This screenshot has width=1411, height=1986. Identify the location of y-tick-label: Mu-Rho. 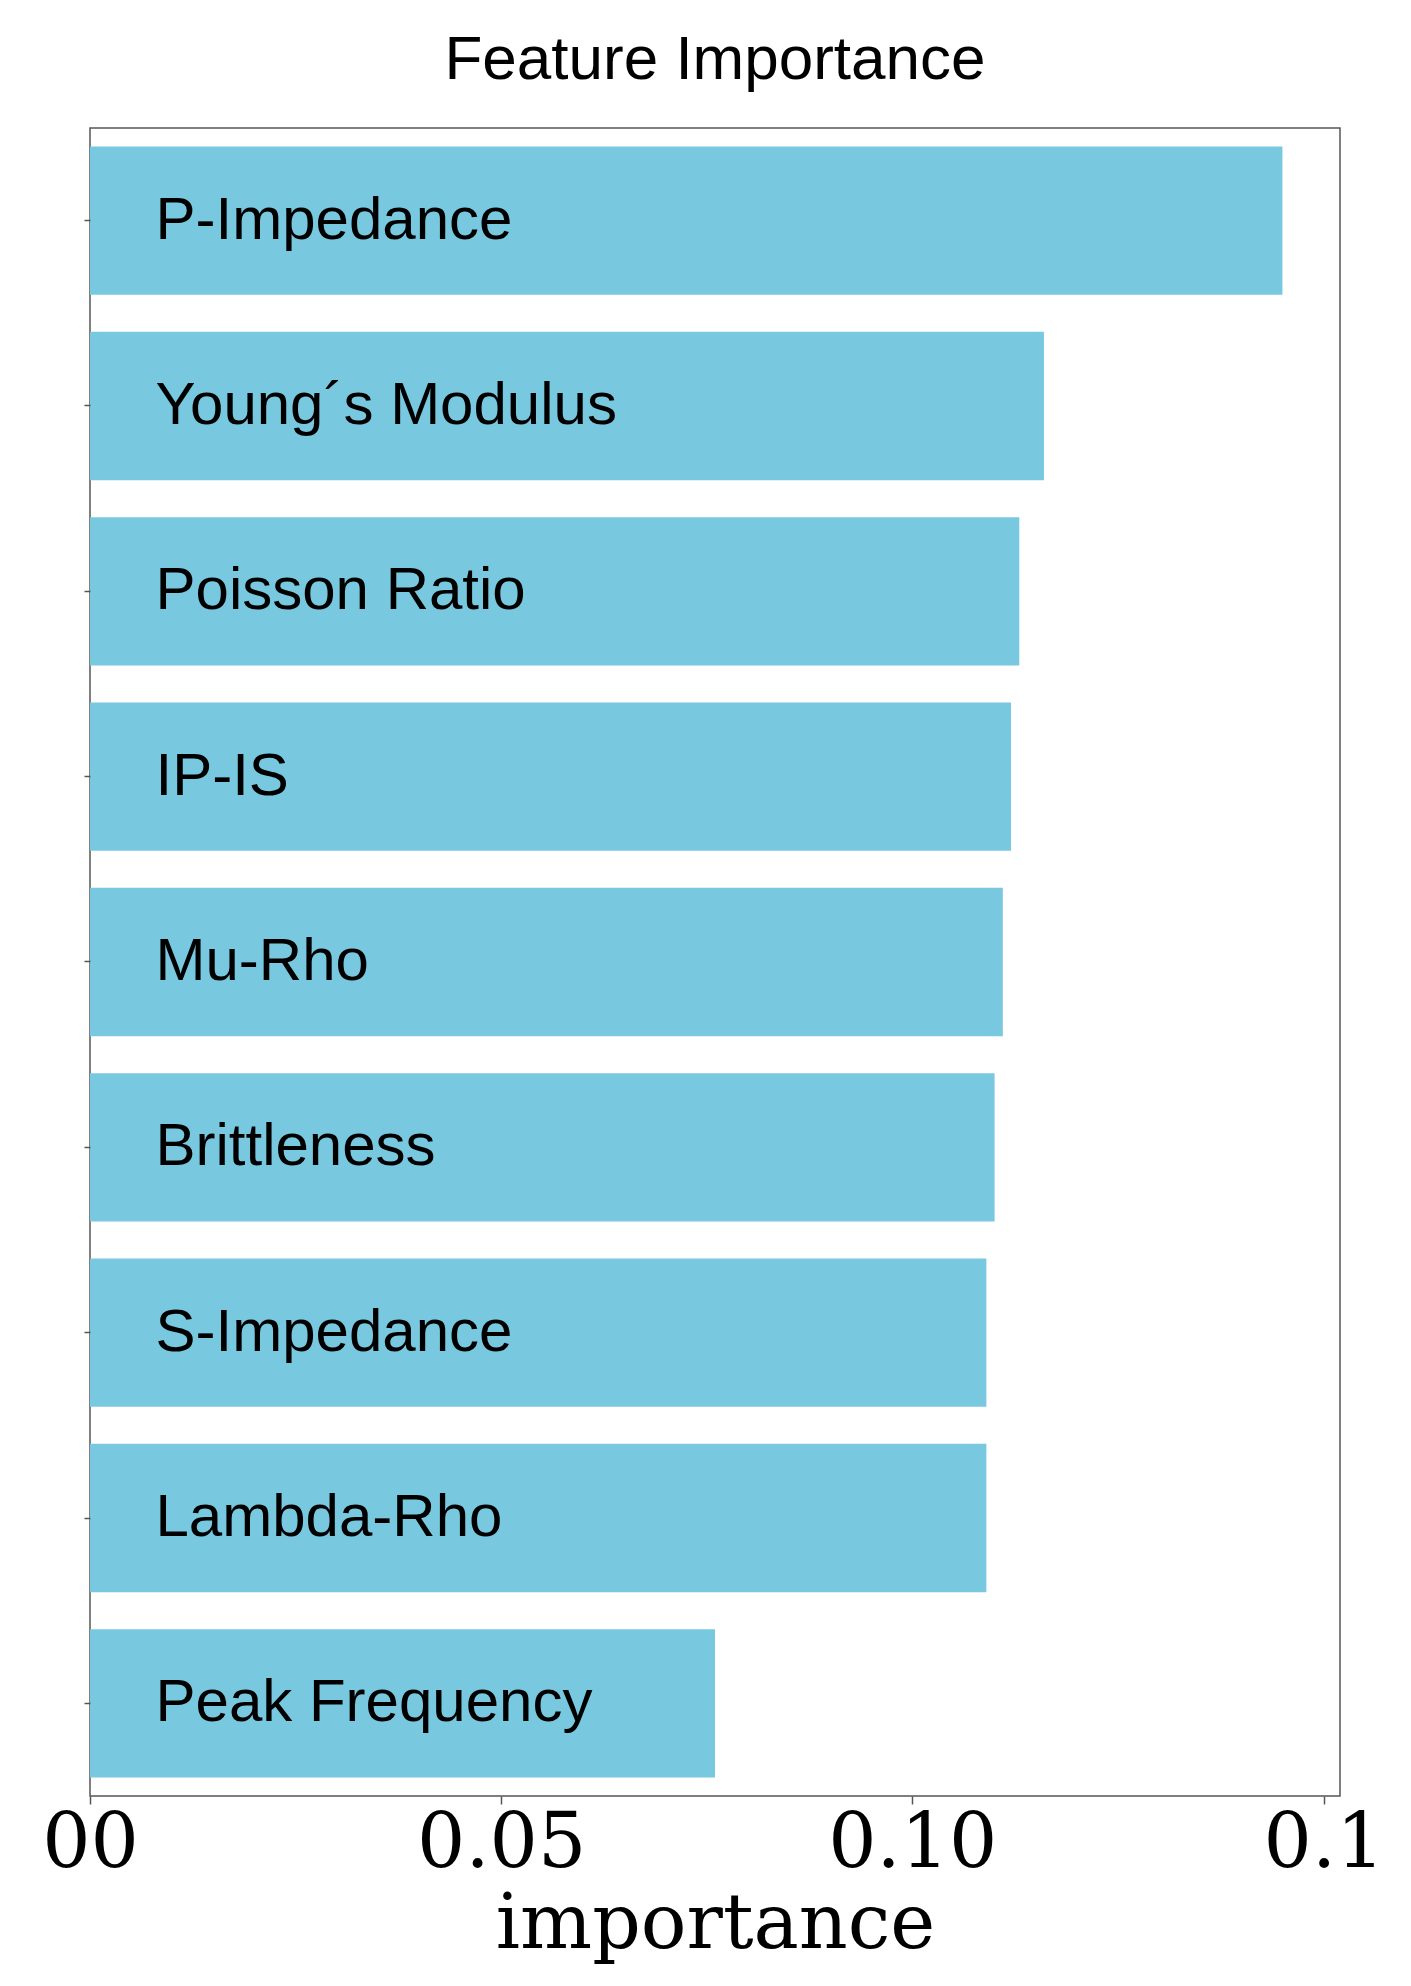
(262, 959).